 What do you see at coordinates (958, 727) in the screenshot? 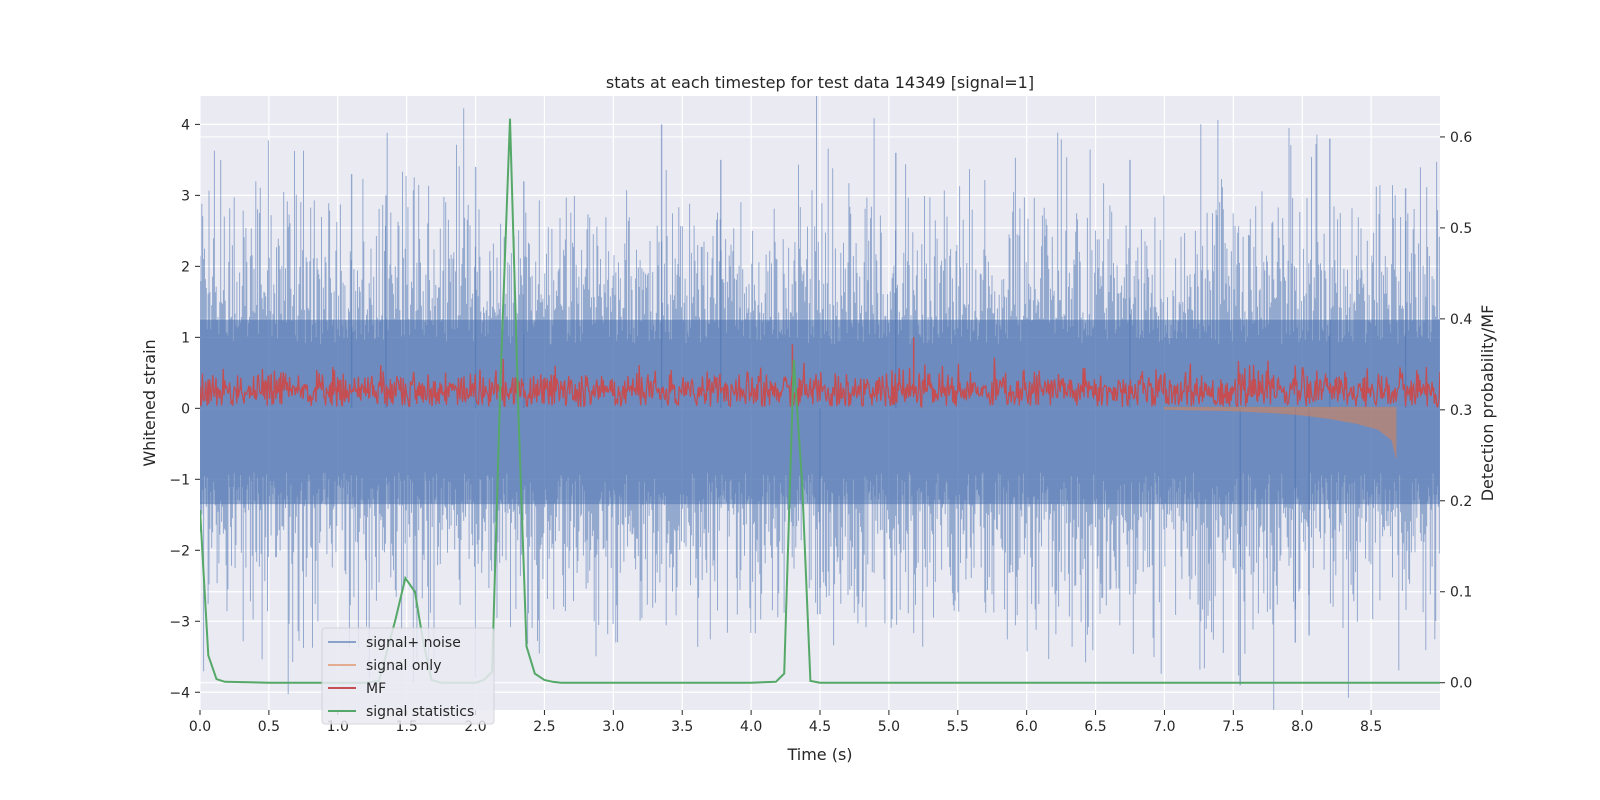
I see `x-tick-label: 5.5` at bounding box center [958, 727].